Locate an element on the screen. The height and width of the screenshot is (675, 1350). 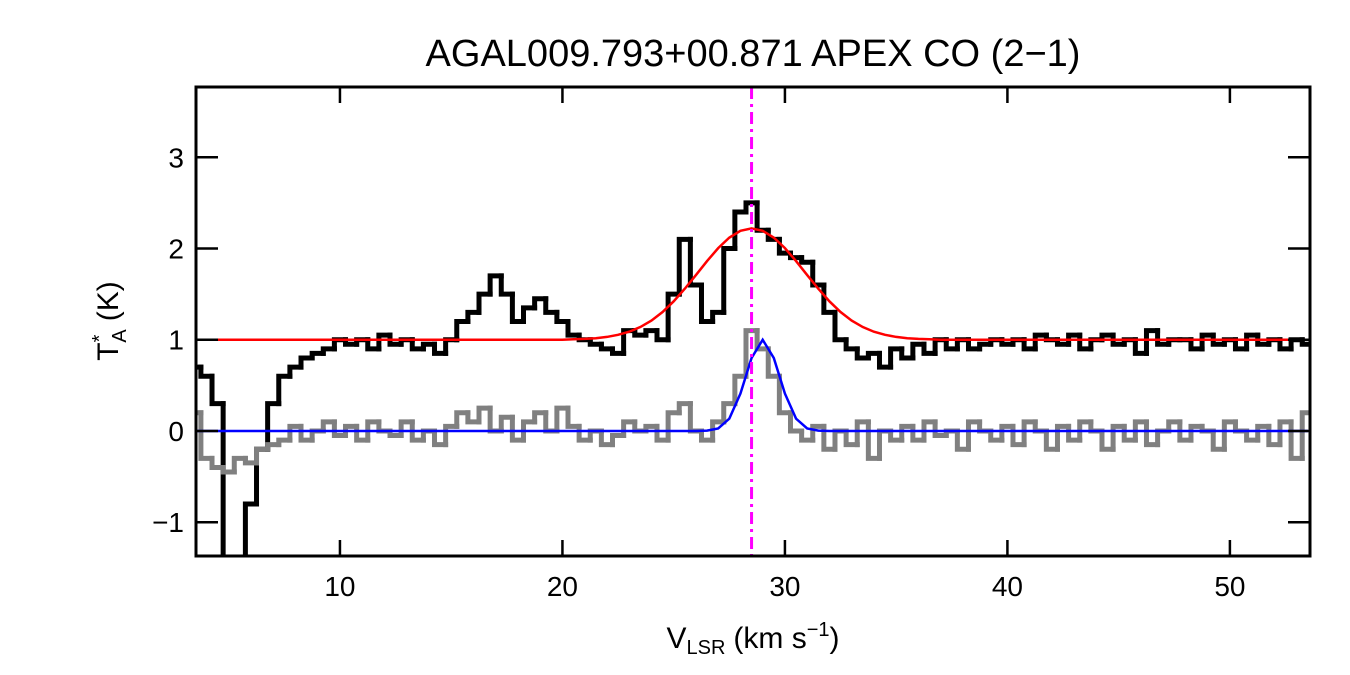
x-tick-label: 30 is located at coordinates (784, 586).